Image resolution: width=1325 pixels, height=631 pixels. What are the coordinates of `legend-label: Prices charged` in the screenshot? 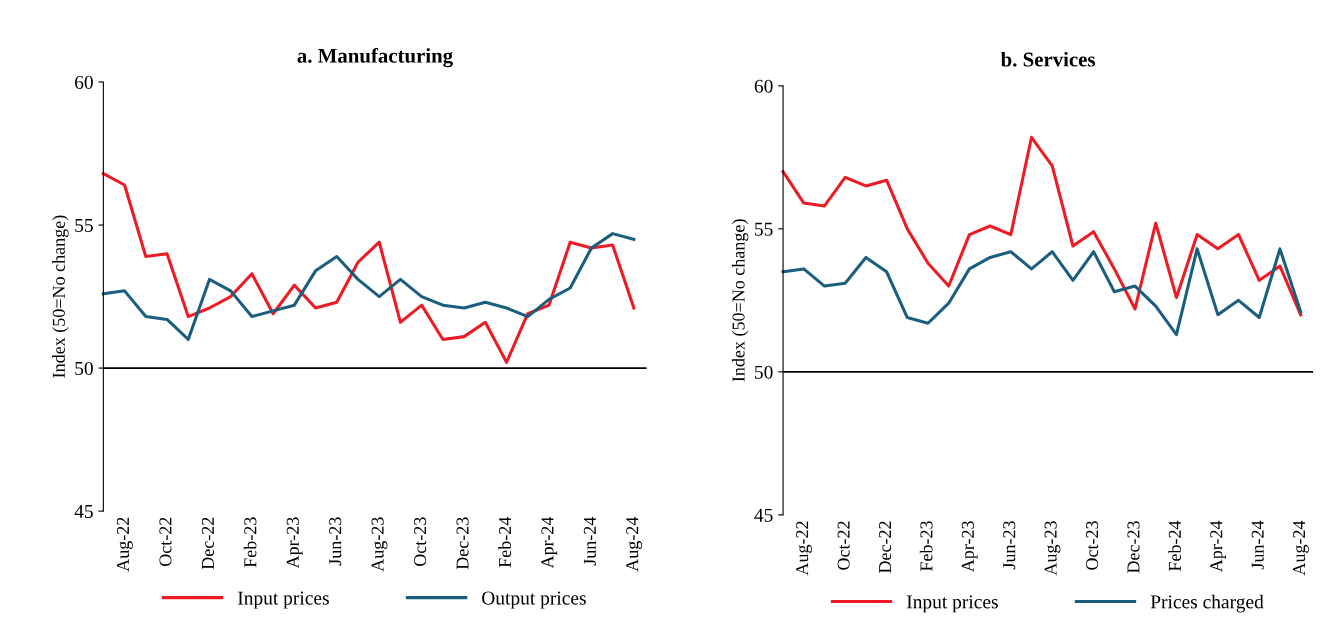 It's located at (1207, 603).